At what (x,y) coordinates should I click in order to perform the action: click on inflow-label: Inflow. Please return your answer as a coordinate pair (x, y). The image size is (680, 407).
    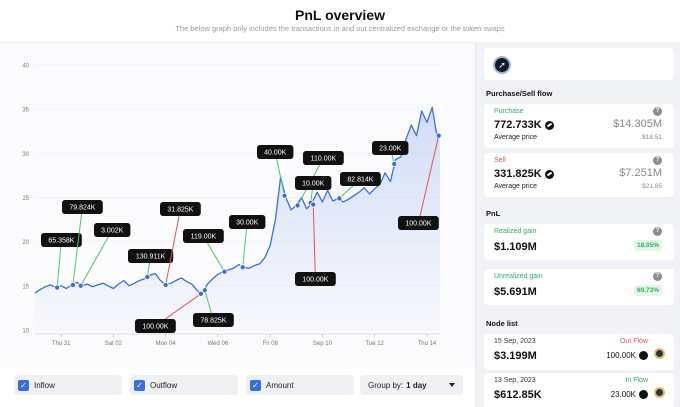
    Looking at the image, I should click on (44, 385).